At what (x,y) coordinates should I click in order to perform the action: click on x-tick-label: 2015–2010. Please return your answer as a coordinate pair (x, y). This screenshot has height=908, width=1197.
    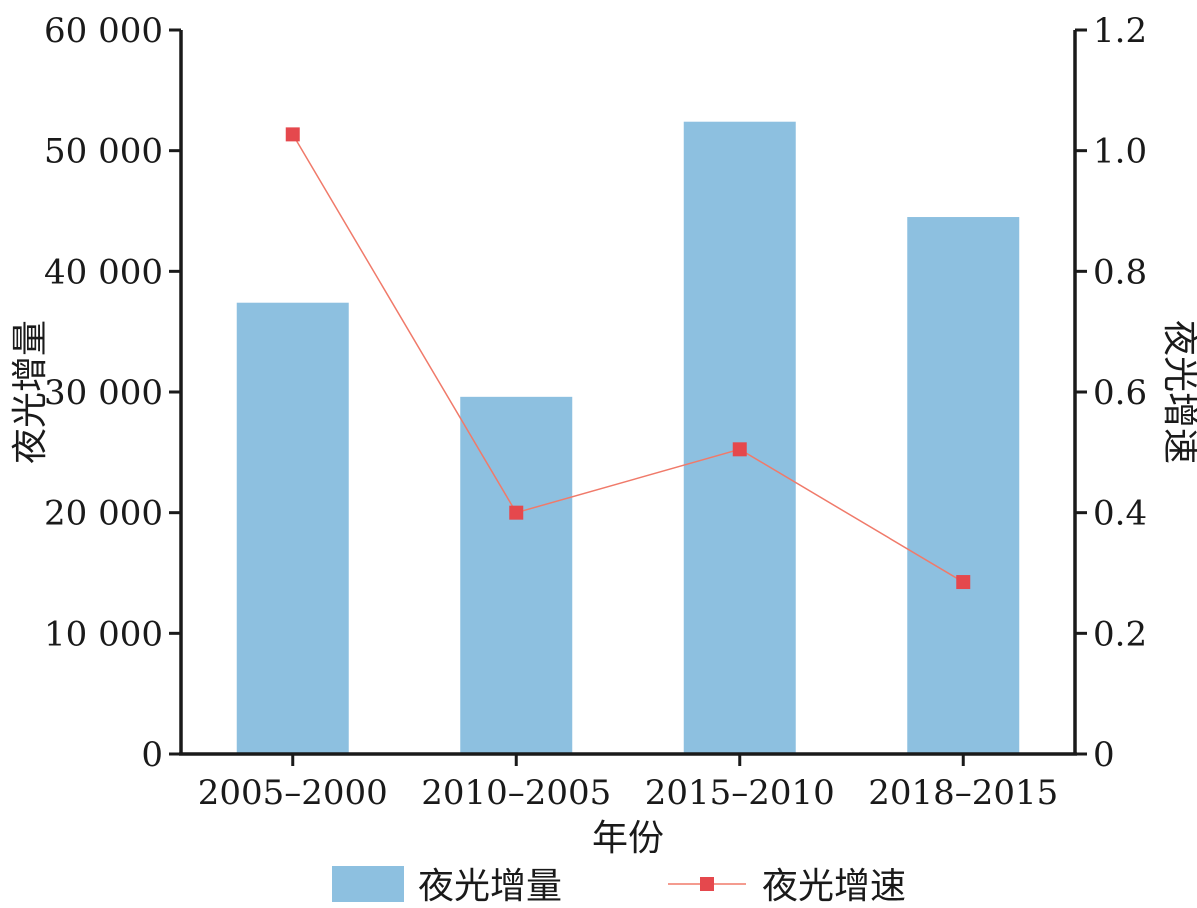
    Looking at the image, I should click on (740, 793).